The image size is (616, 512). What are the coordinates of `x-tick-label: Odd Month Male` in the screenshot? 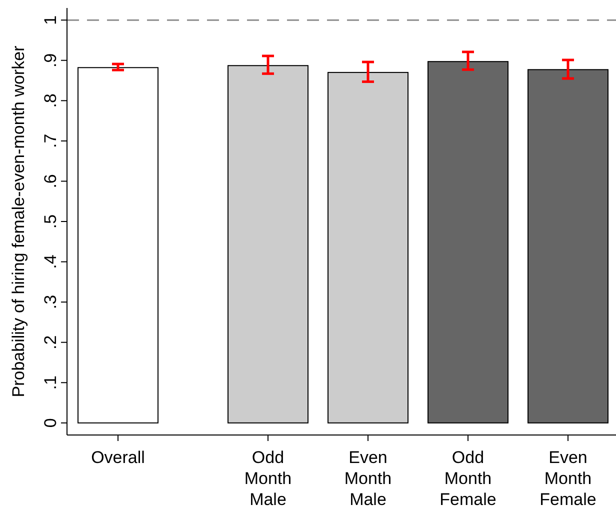 It's located at (268, 478).